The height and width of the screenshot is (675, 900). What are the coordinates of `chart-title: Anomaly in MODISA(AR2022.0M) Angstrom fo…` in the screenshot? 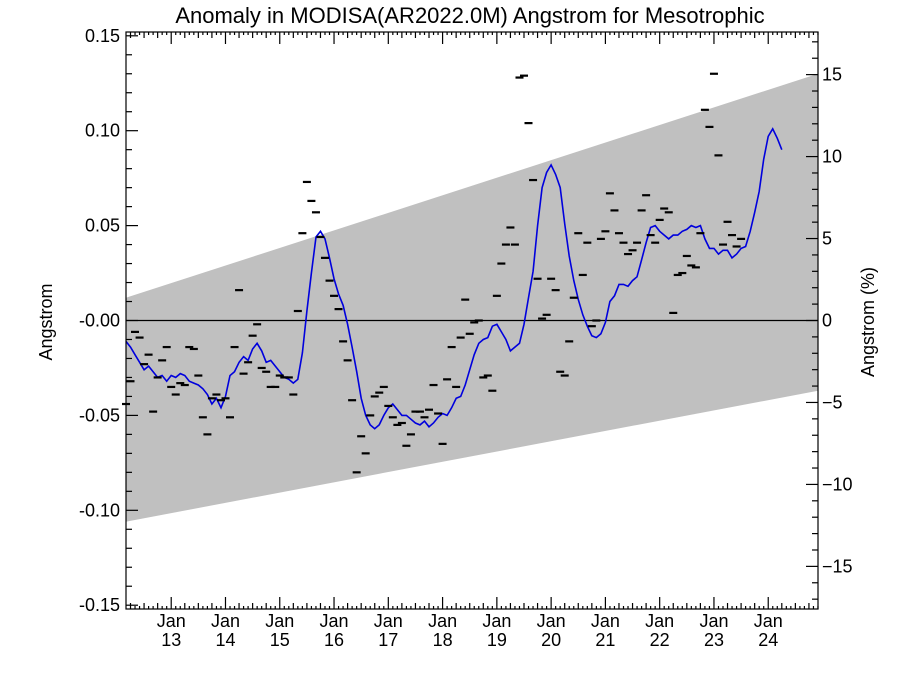 It's located at (469, 15).